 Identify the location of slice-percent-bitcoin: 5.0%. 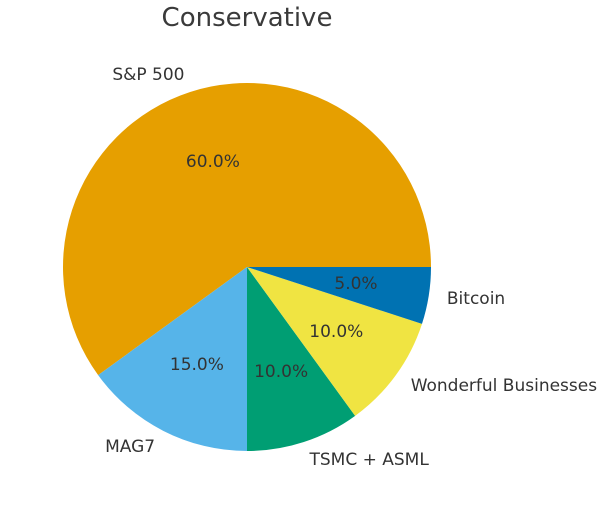
(356, 284).